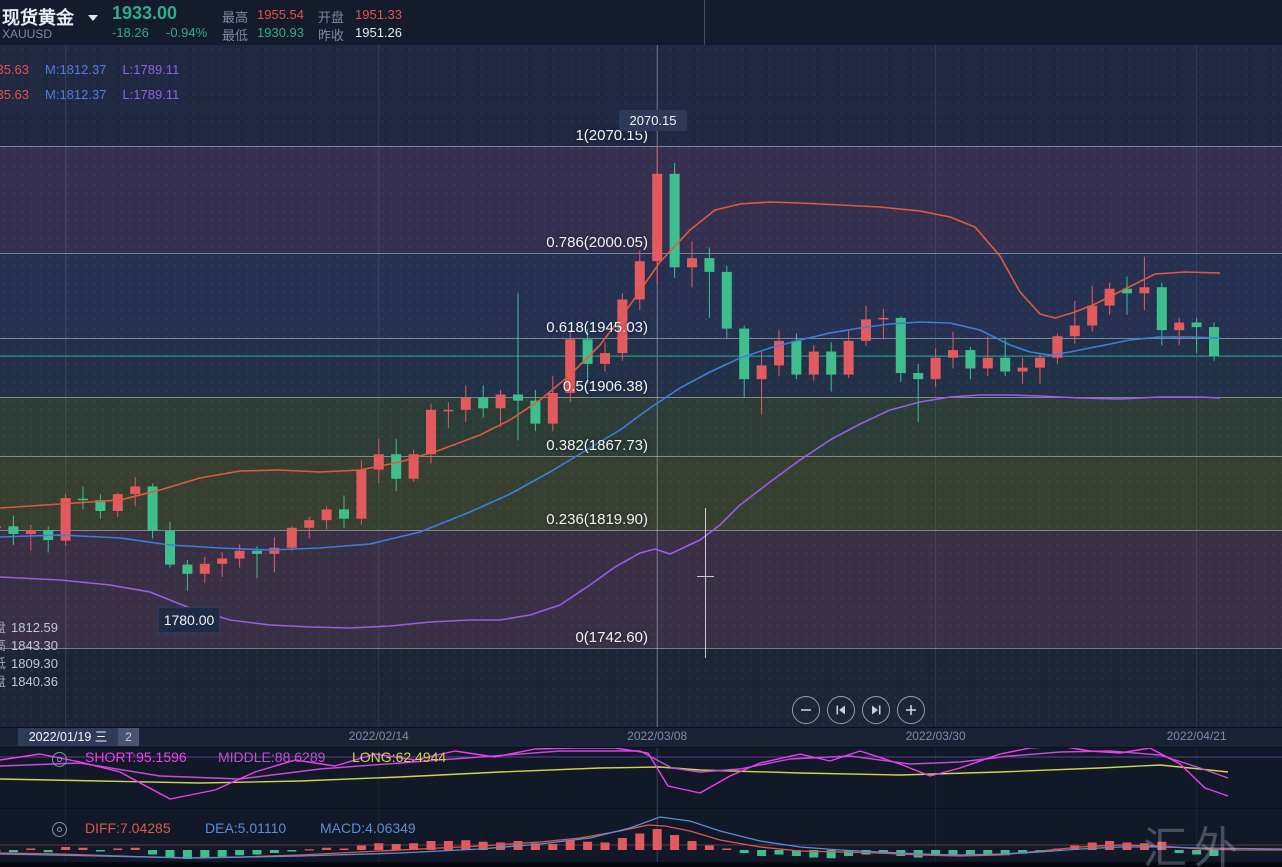 This screenshot has height=867, width=1282. I want to click on fib-anchor-guide, so click(705, 583).